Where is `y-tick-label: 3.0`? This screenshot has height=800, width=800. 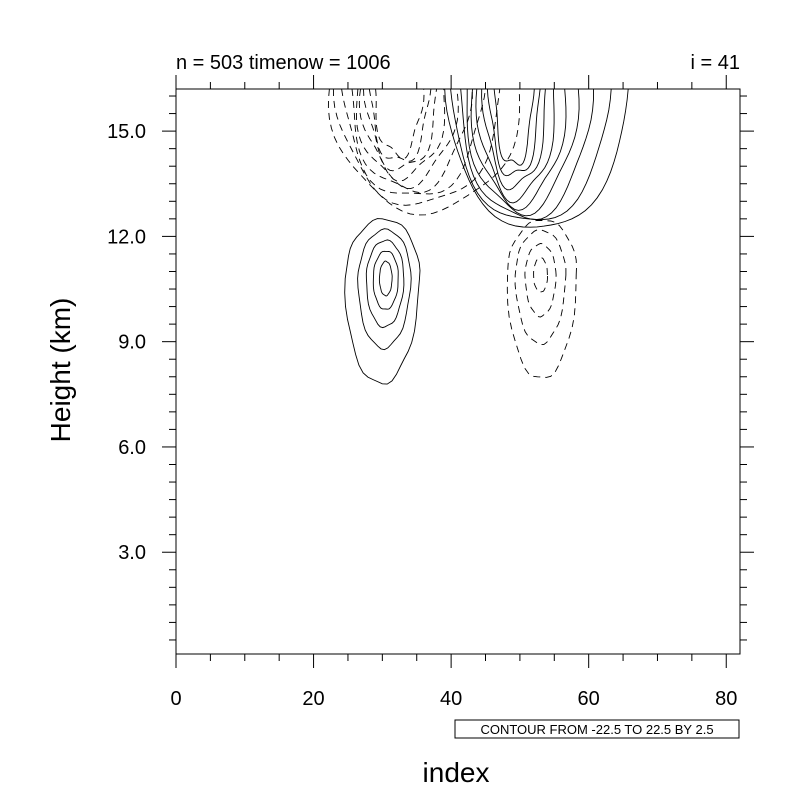
y-tick-label: 3.0 is located at coordinates (132, 553).